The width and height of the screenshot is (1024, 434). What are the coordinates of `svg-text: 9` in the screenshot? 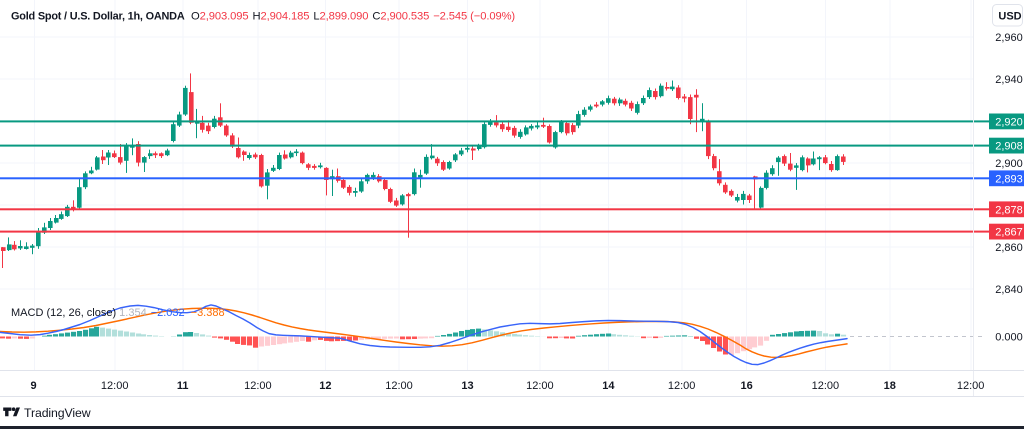 It's located at (33, 386).